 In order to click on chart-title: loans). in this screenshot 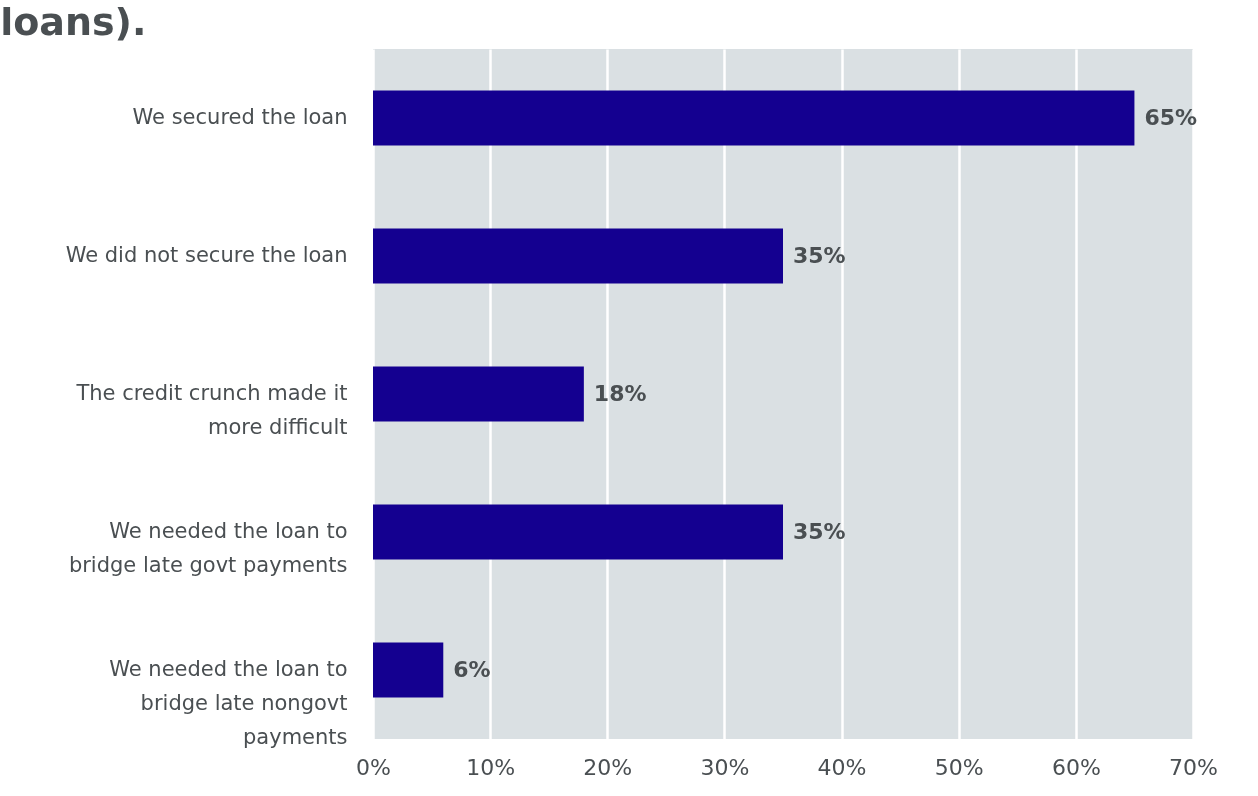, I will do `click(73, 22)`.